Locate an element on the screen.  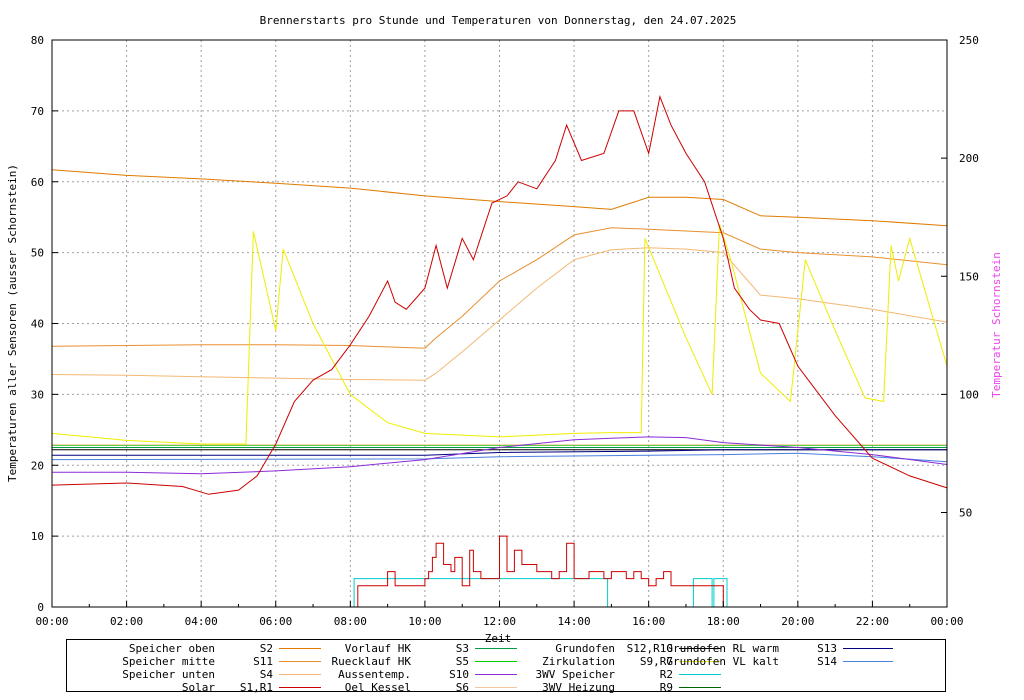
x-tick-label: 18:00 is located at coordinates (723, 621).